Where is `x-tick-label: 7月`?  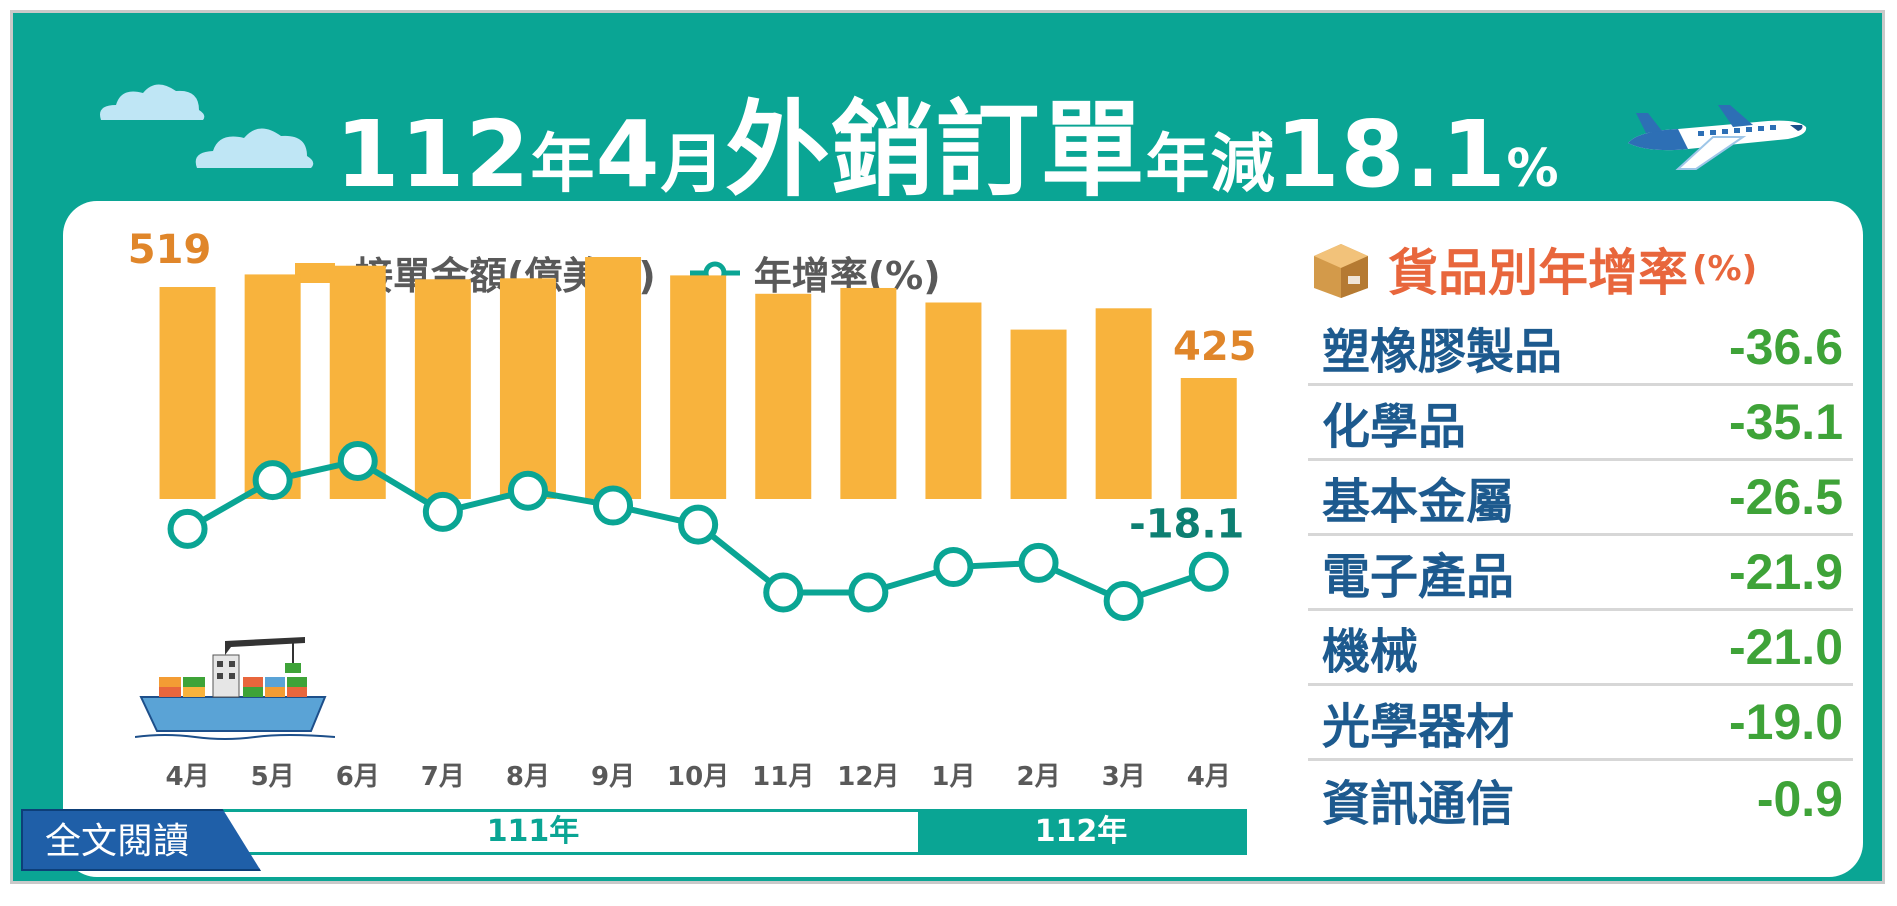 x-tick-label: 7月 is located at coordinates (443, 777).